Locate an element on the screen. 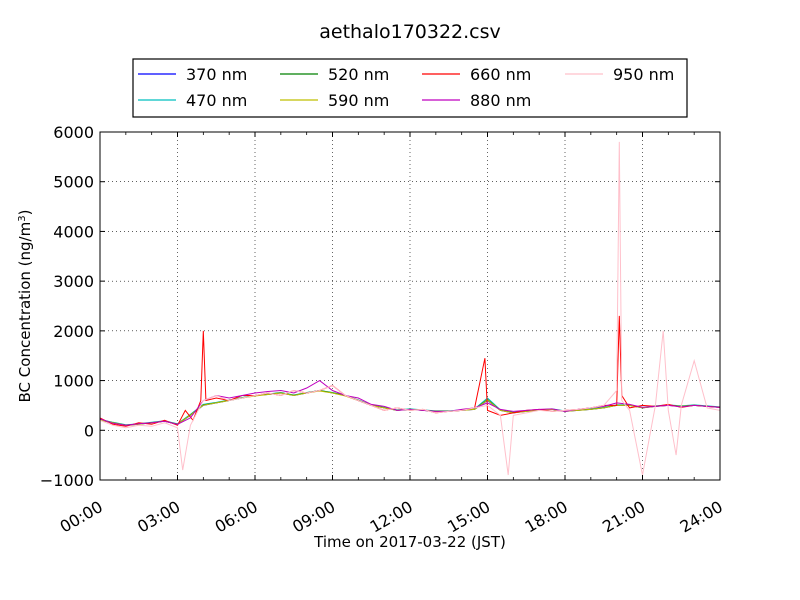 This screenshot has height=600, width=800. y-tick-label: 5000 is located at coordinates (73, 182).